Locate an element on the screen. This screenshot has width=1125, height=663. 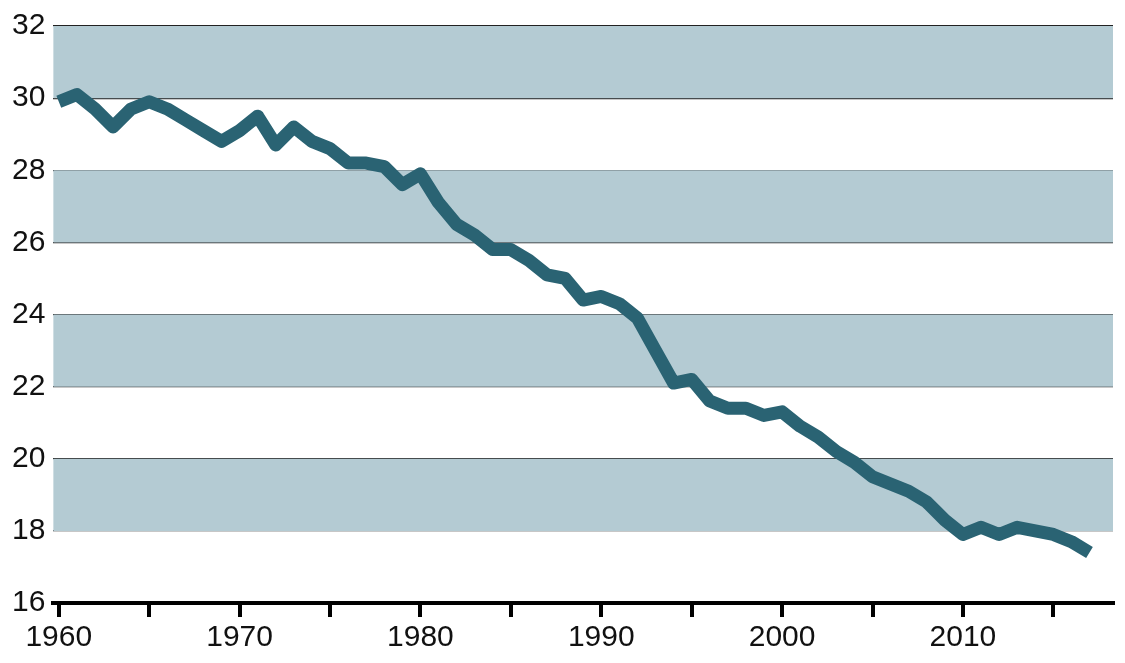
y-tick-label: 18 is located at coordinates (28, 529).